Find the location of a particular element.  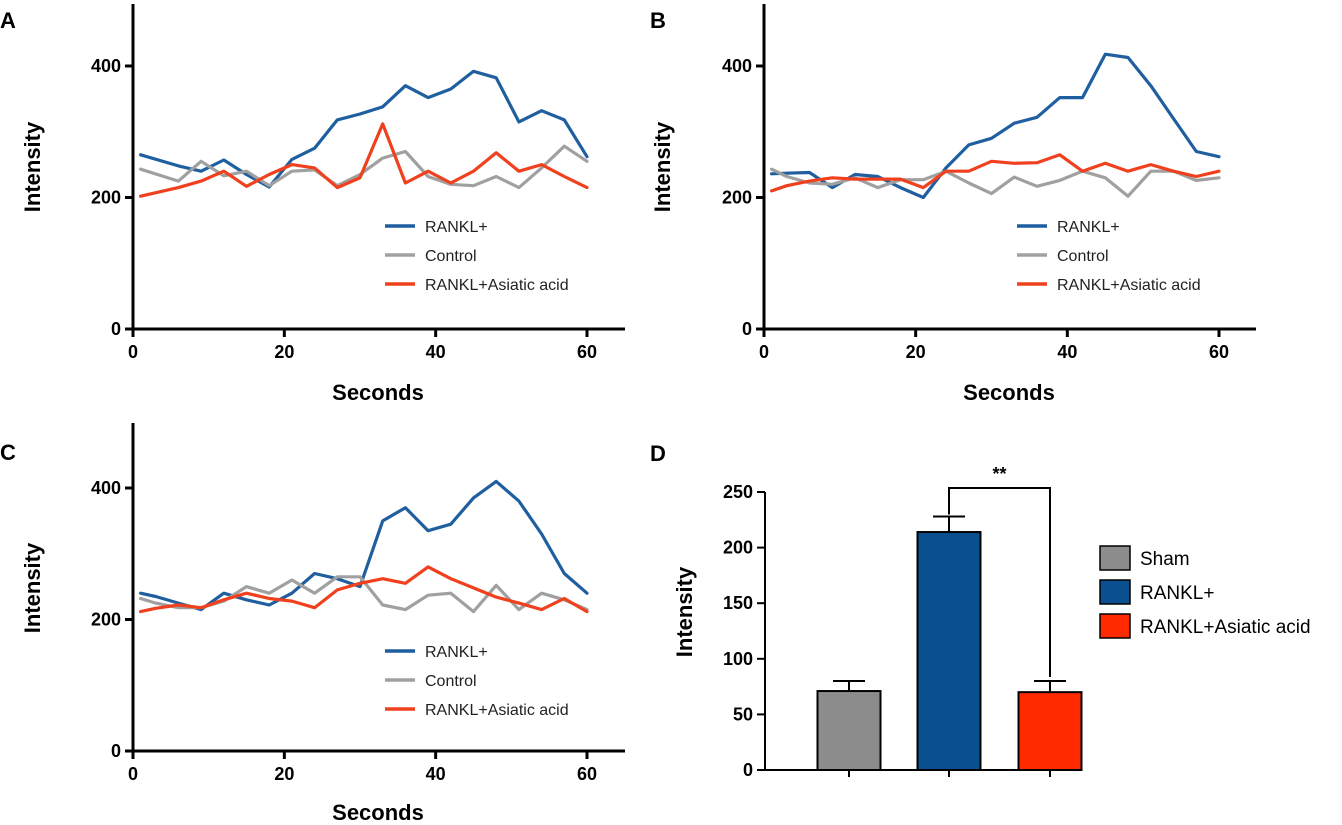

bar-rankl-asiatic-acid is located at coordinates (1050, 731).